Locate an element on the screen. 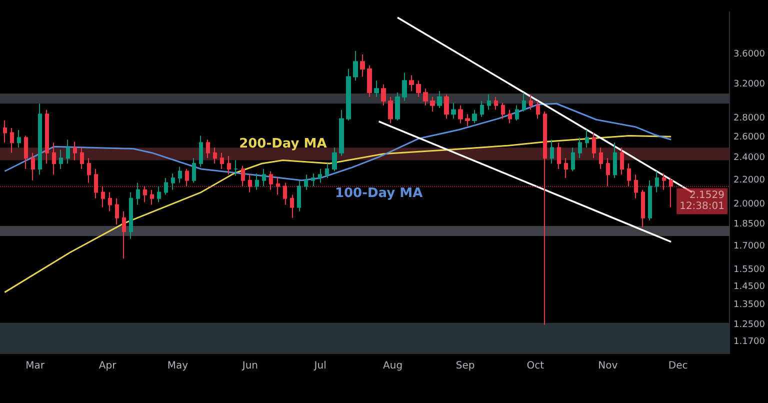 This screenshot has height=403, width=768. y-tick-label: 2.8000 is located at coordinates (750, 119).